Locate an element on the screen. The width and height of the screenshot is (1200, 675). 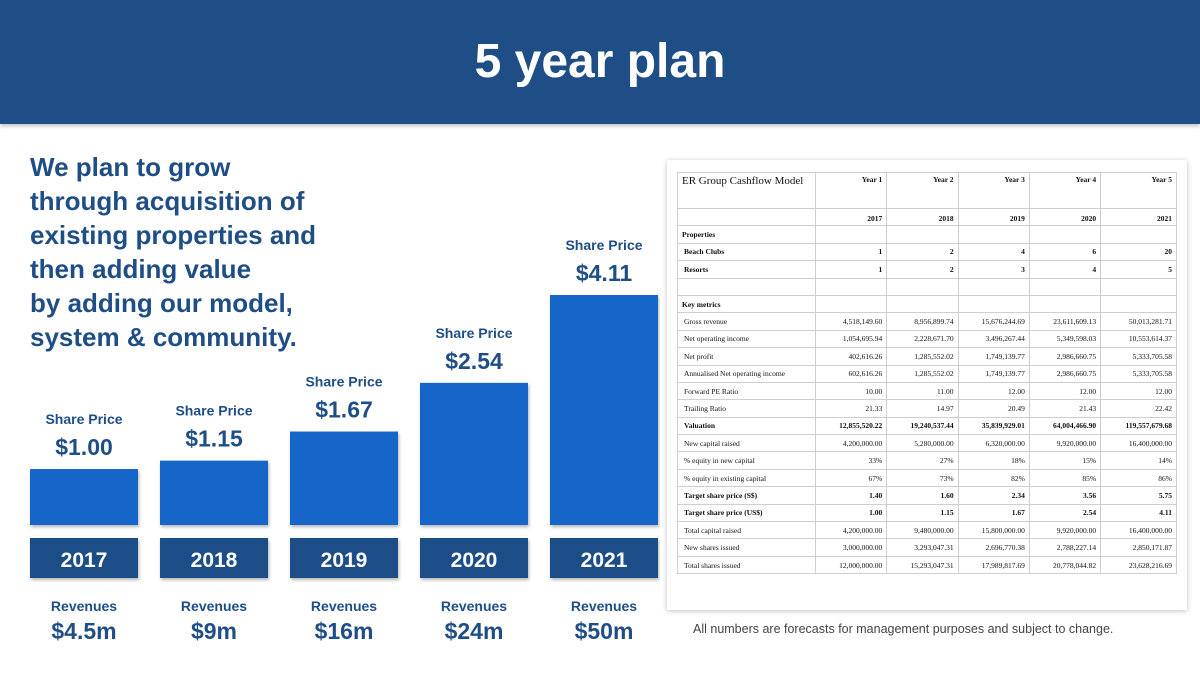
year-header: Year 3 is located at coordinates (993, 190).